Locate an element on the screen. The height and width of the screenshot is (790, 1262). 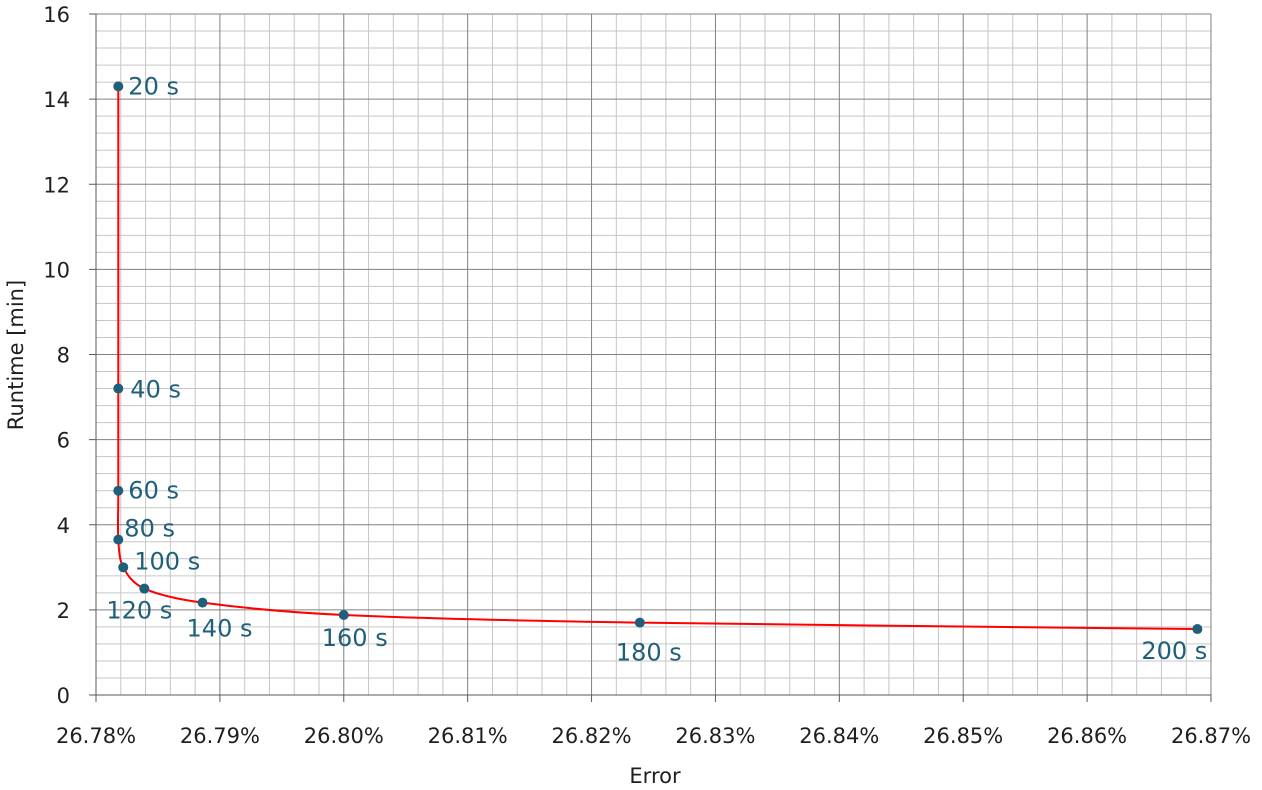
x-tick-label: 26.85% is located at coordinates (963, 736).